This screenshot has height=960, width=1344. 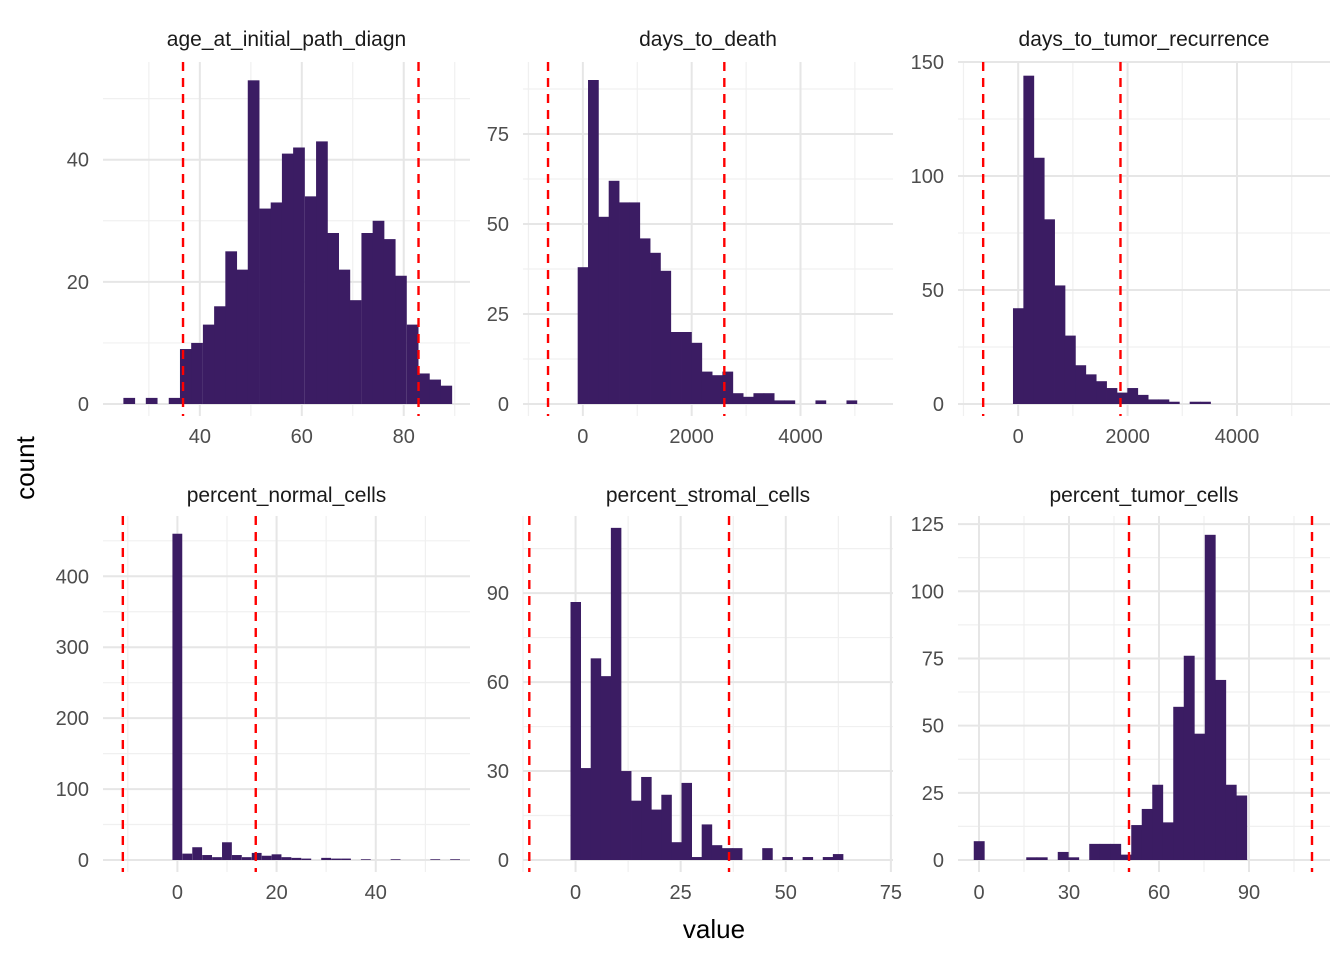 What do you see at coordinates (690, 238) in the screenshot?
I see `facet-panel: 0 25 50 75 0 2000 4000 days_to_death` at bounding box center [690, 238].